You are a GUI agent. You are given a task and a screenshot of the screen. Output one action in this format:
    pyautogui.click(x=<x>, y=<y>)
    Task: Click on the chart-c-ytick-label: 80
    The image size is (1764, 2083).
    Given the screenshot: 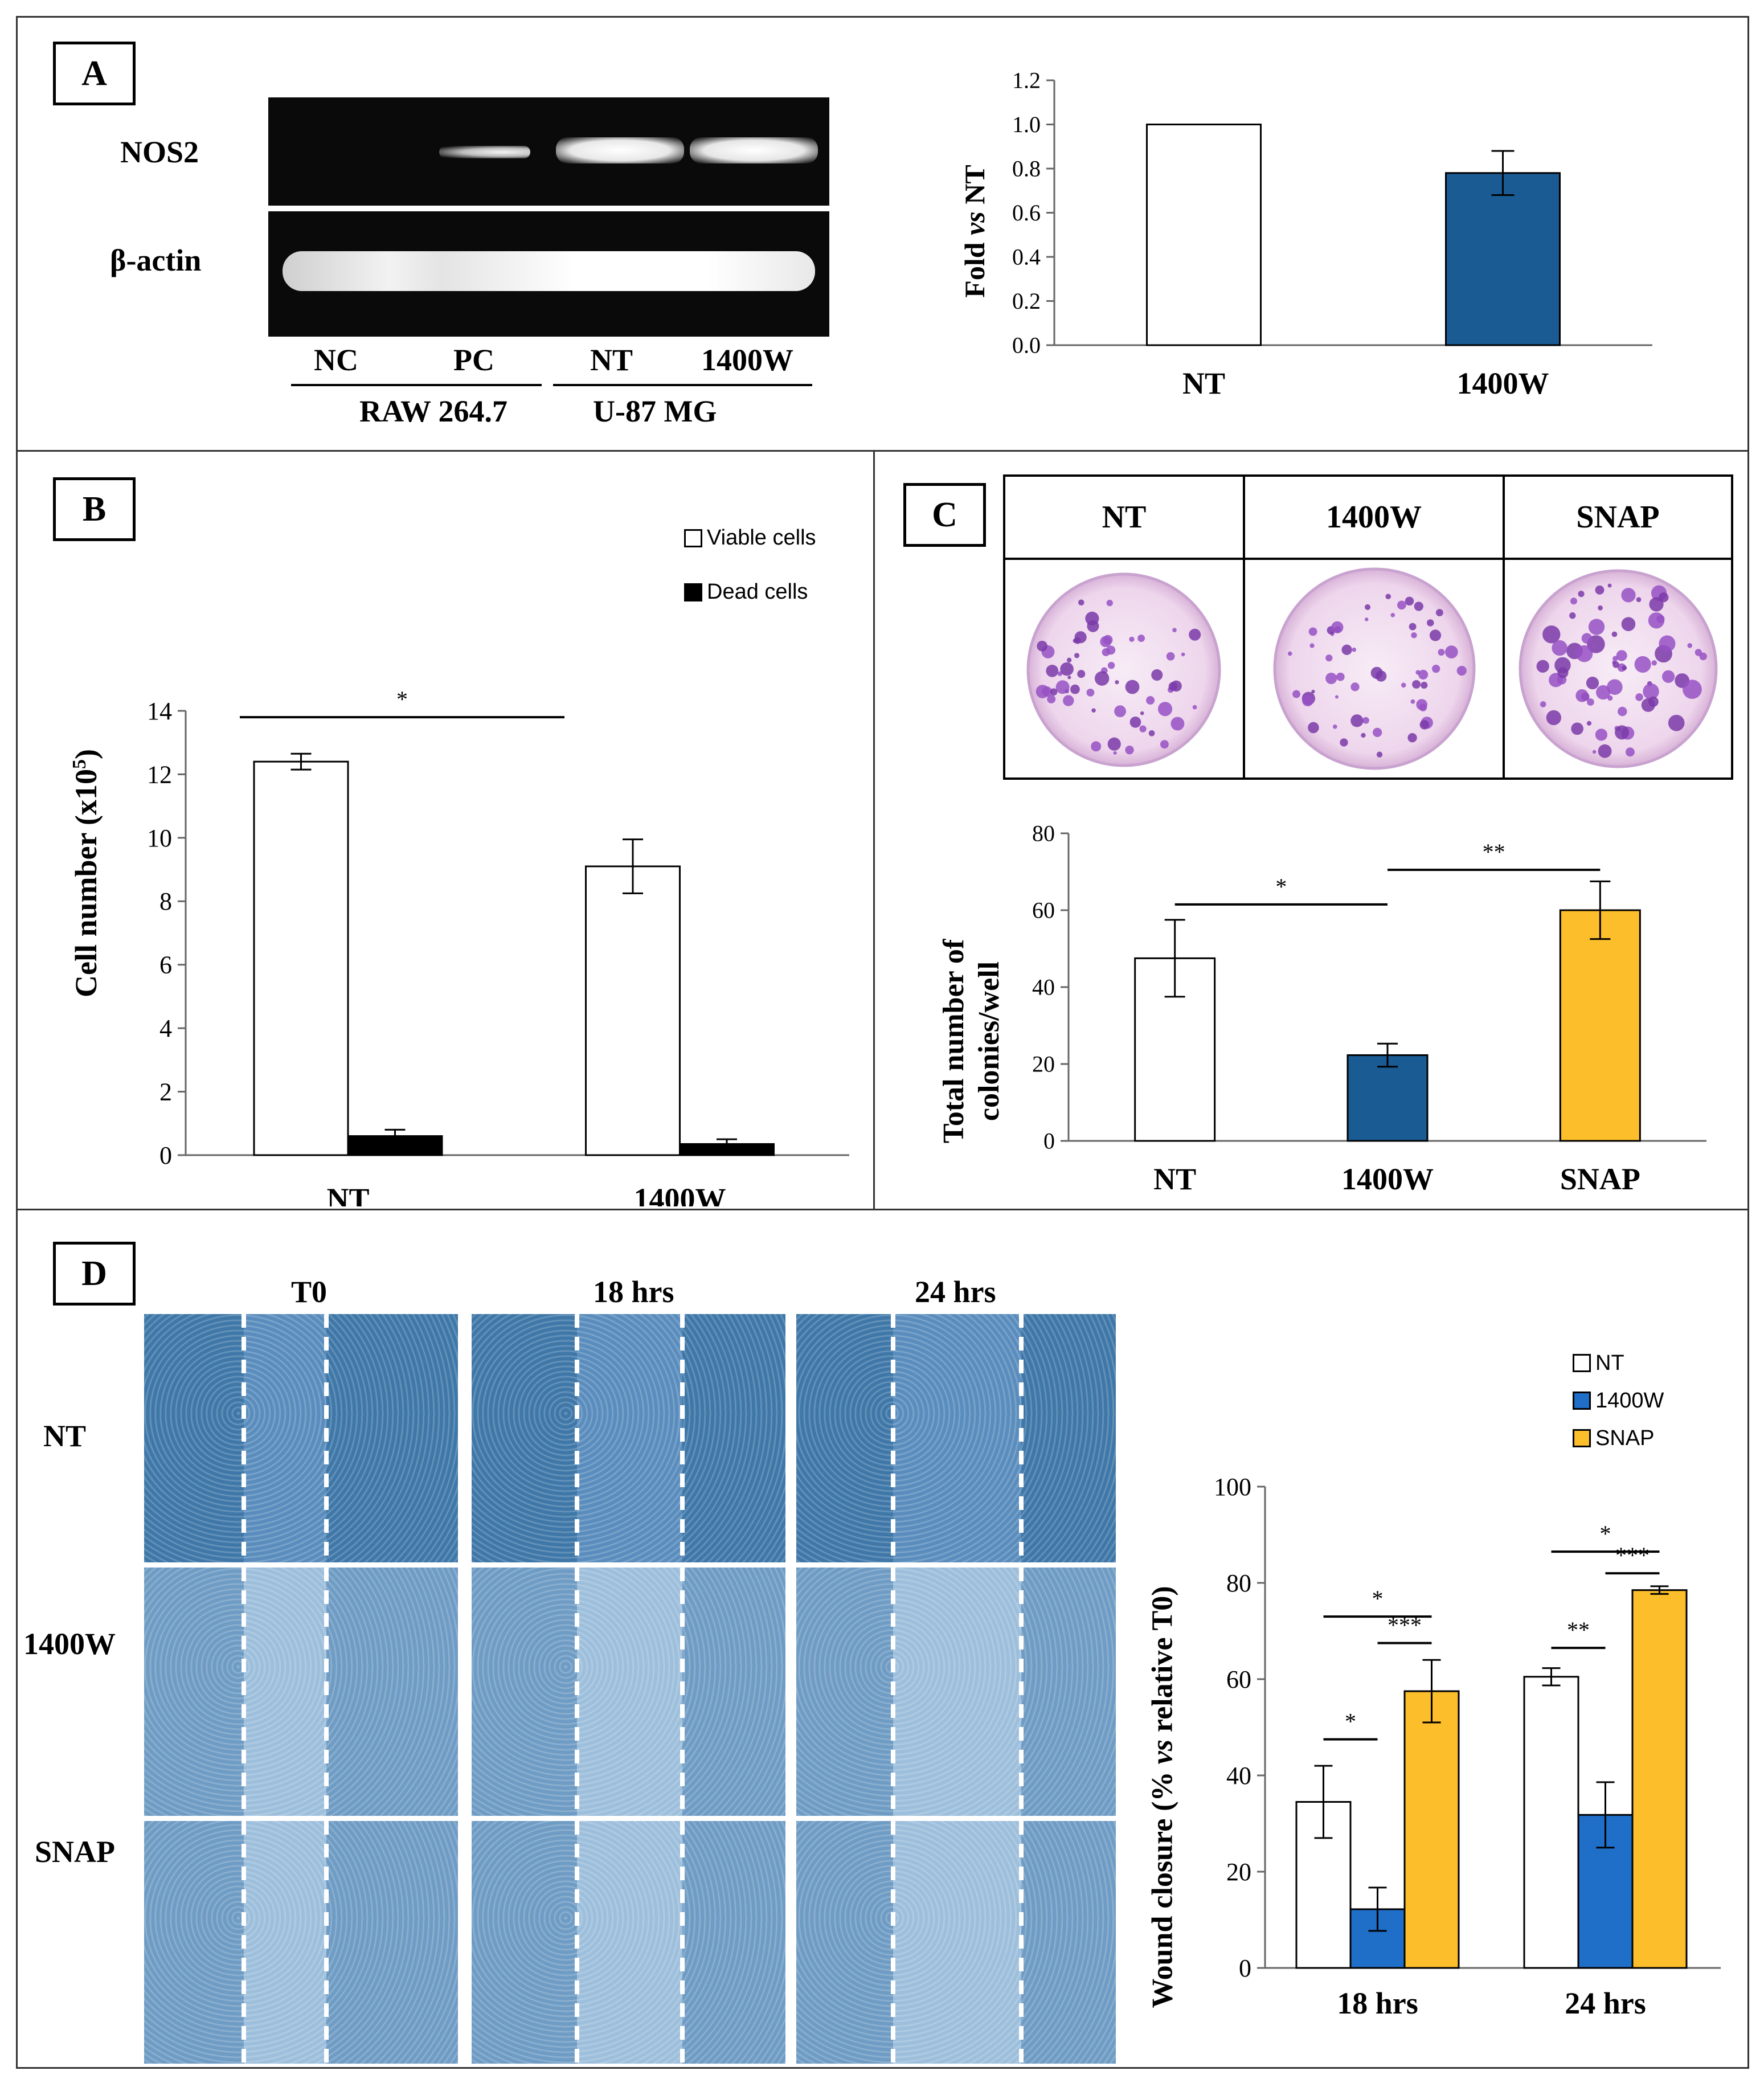 What is the action you would take?
    pyautogui.click(x=1043, y=833)
    